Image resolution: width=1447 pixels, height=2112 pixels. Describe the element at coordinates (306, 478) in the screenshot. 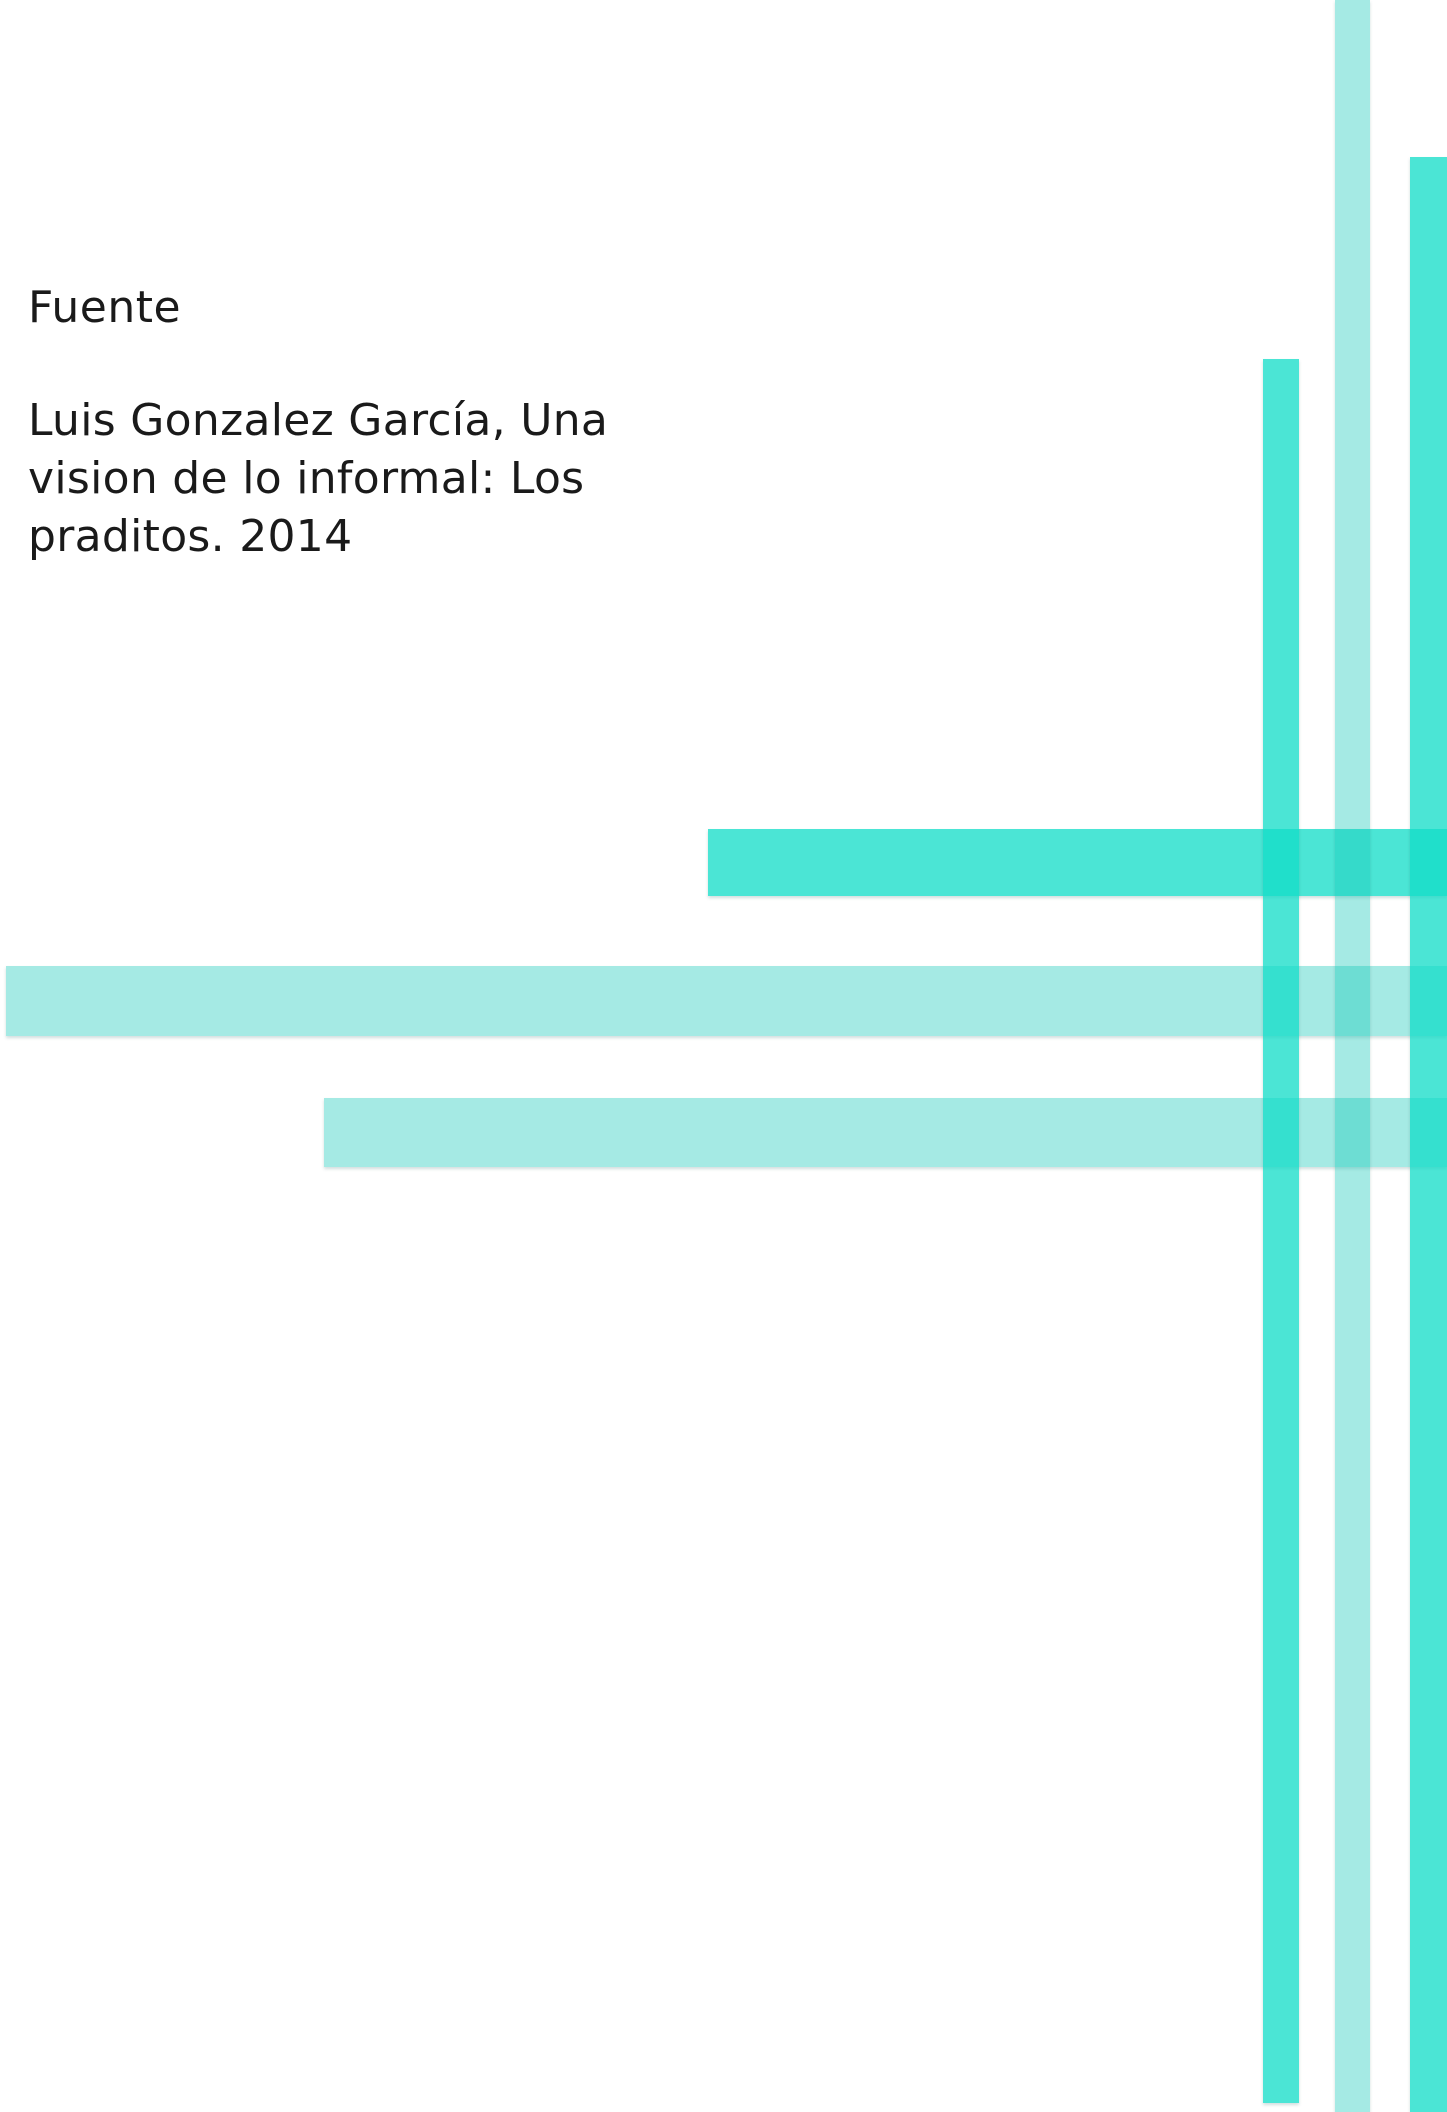

I see `citation-line: vision de lo informal: Los` at that location.